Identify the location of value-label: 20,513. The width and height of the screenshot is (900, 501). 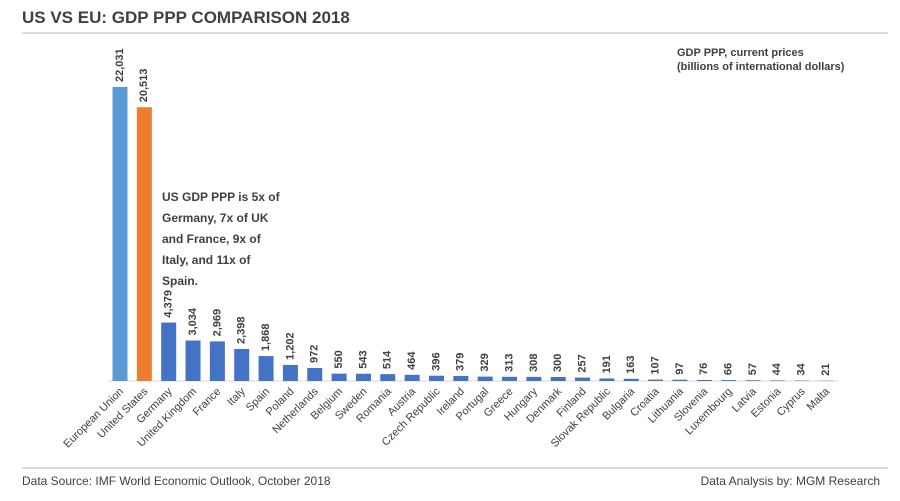
(144, 86).